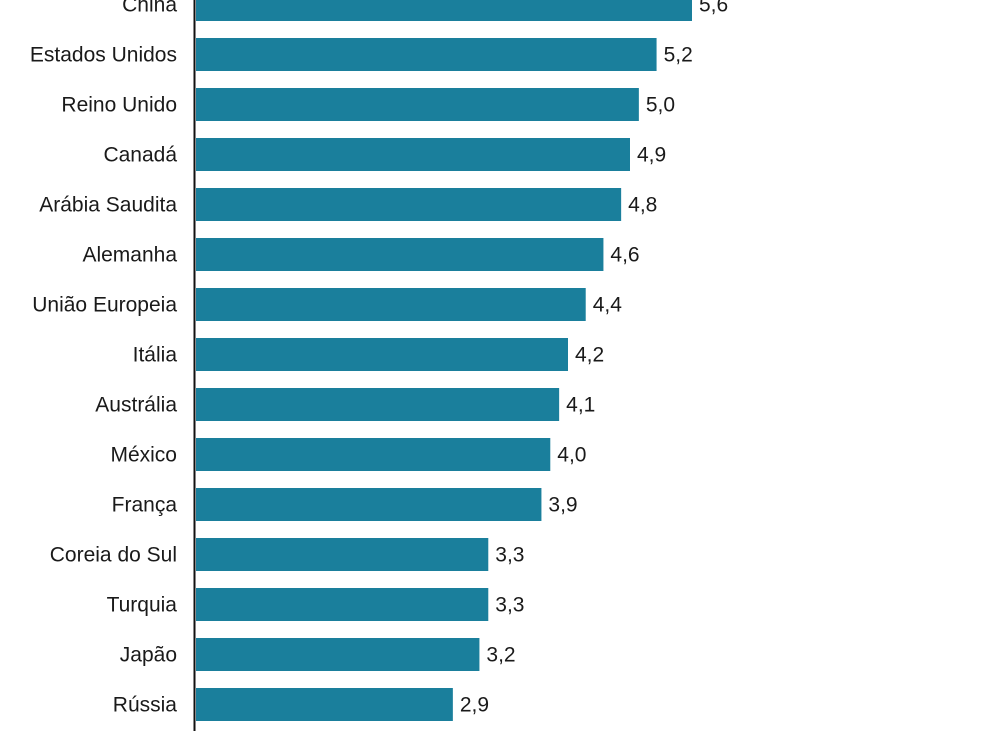 This screenshot has height=731, width=1000. I want to click on value-label: 4,0, so click(571, 455).